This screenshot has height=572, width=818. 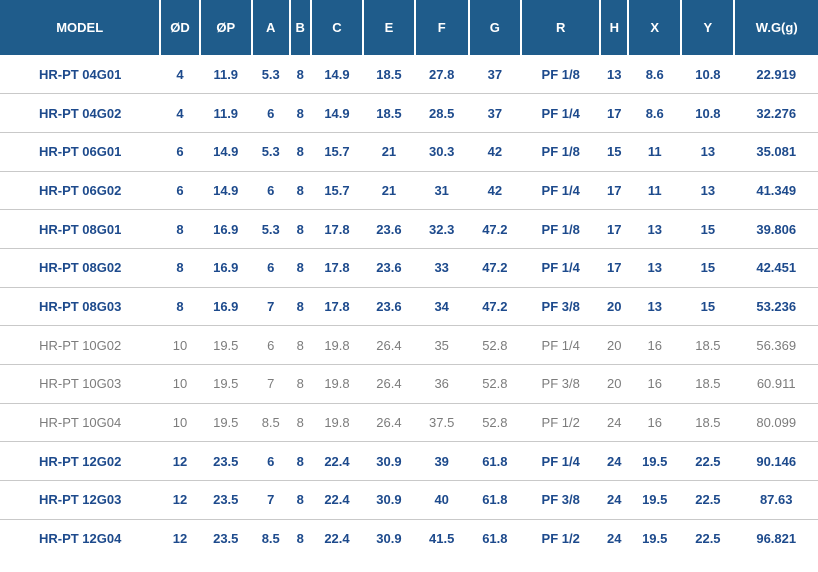 I want to click on cell-a: 7, so click(x=270, y=307).